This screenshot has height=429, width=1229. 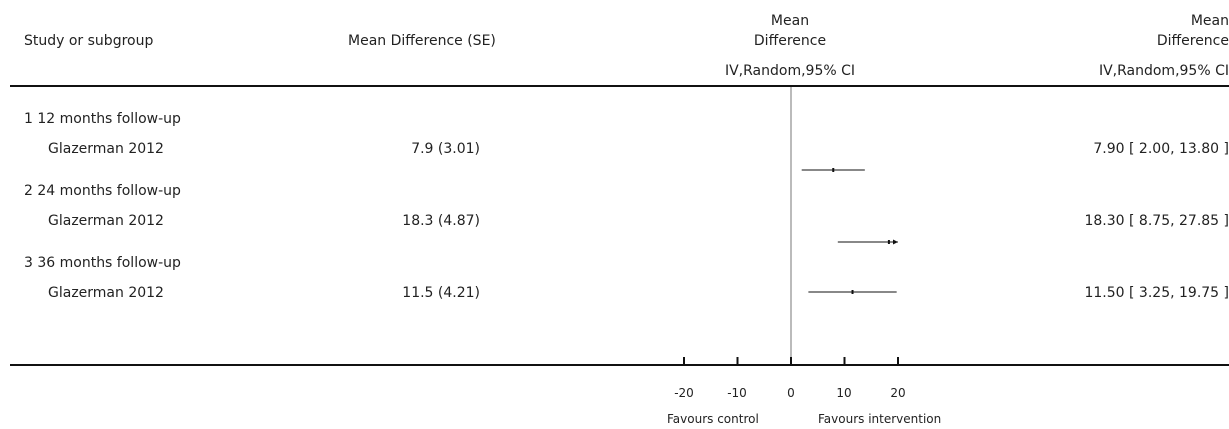 What do you see at coordinates (737, 393) in the screenshot?
I see `tick-label: -10` at bounding box center [737, 393].